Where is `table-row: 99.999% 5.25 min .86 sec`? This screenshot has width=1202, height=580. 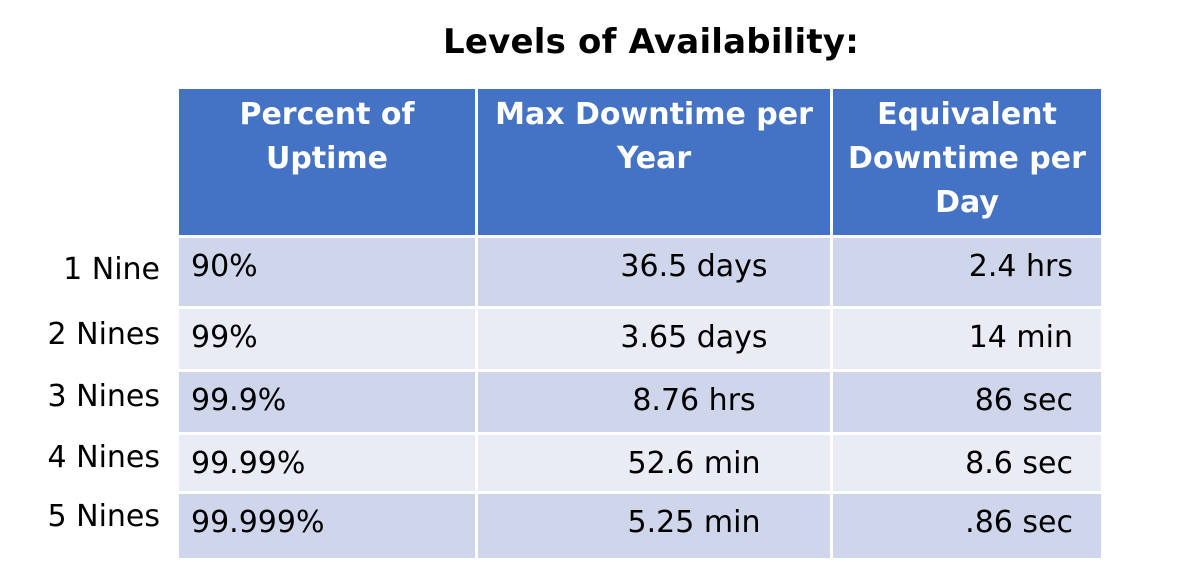 table-row: 99.999% 5.25 min .86 sec is located at coordinates (640, 526).